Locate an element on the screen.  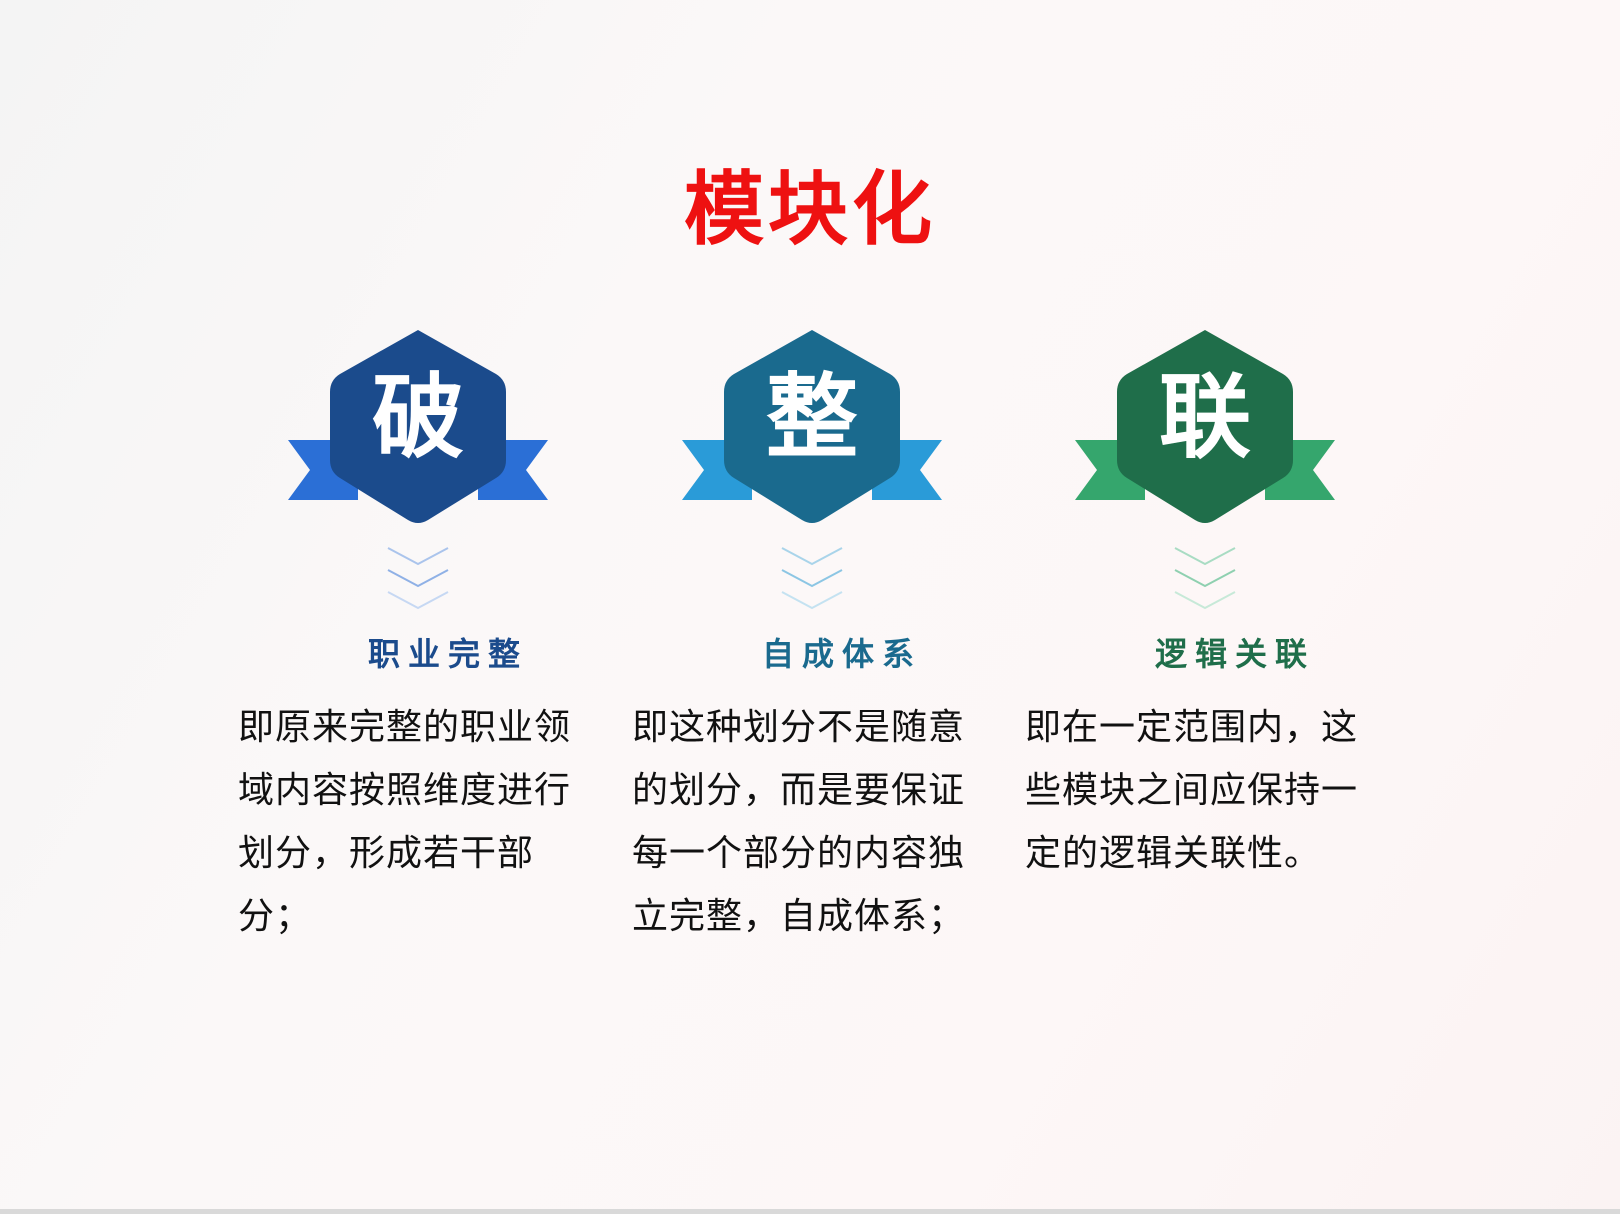
hexagon-ribbon-badge-icon: 整 is located at coordinates (812, 435).